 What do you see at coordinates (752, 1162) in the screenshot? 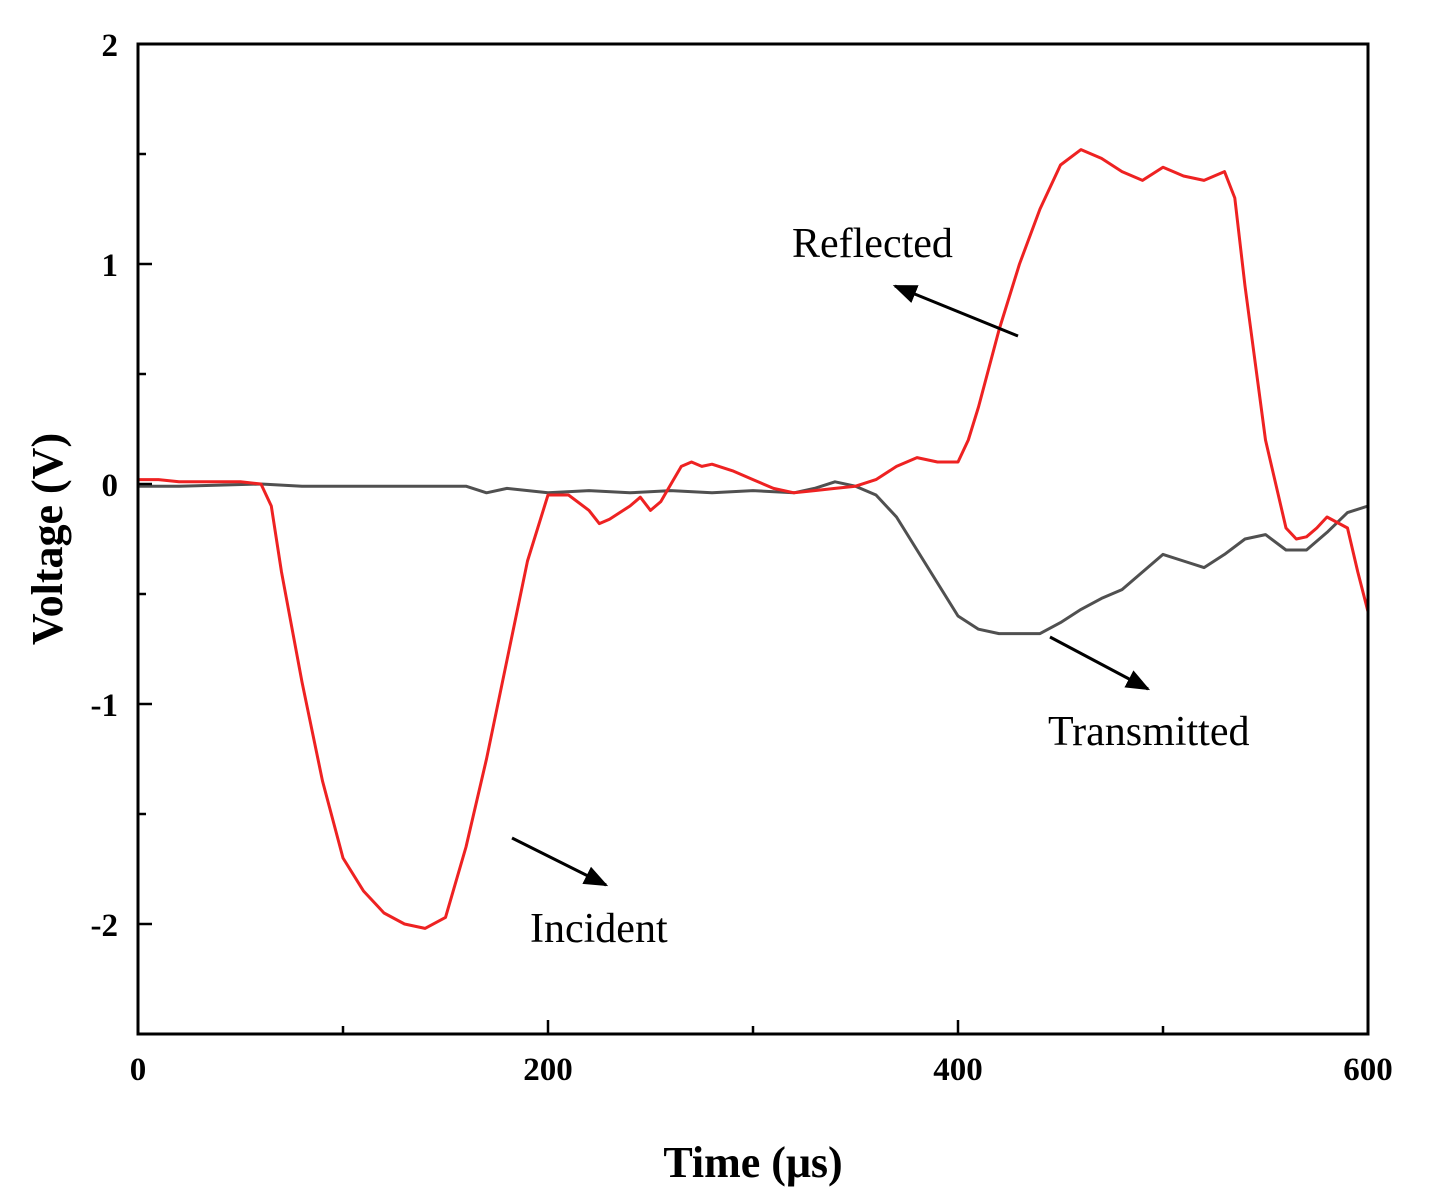
I see `x-axis-title: Time (μs)` at bounding box center [752, 1162].